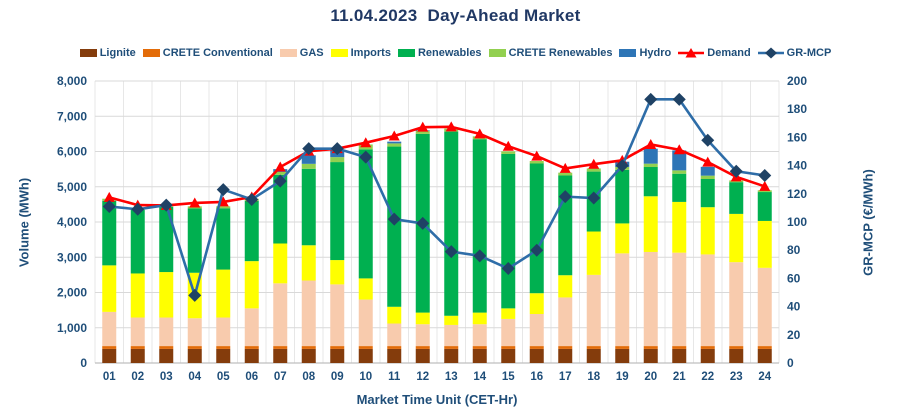 The width and height of the screenshot is (911, 414). I want to click on gr-mcp-marker-h15, so click(508, 269).